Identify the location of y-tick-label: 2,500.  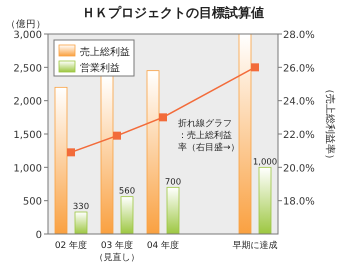
(27, 68).